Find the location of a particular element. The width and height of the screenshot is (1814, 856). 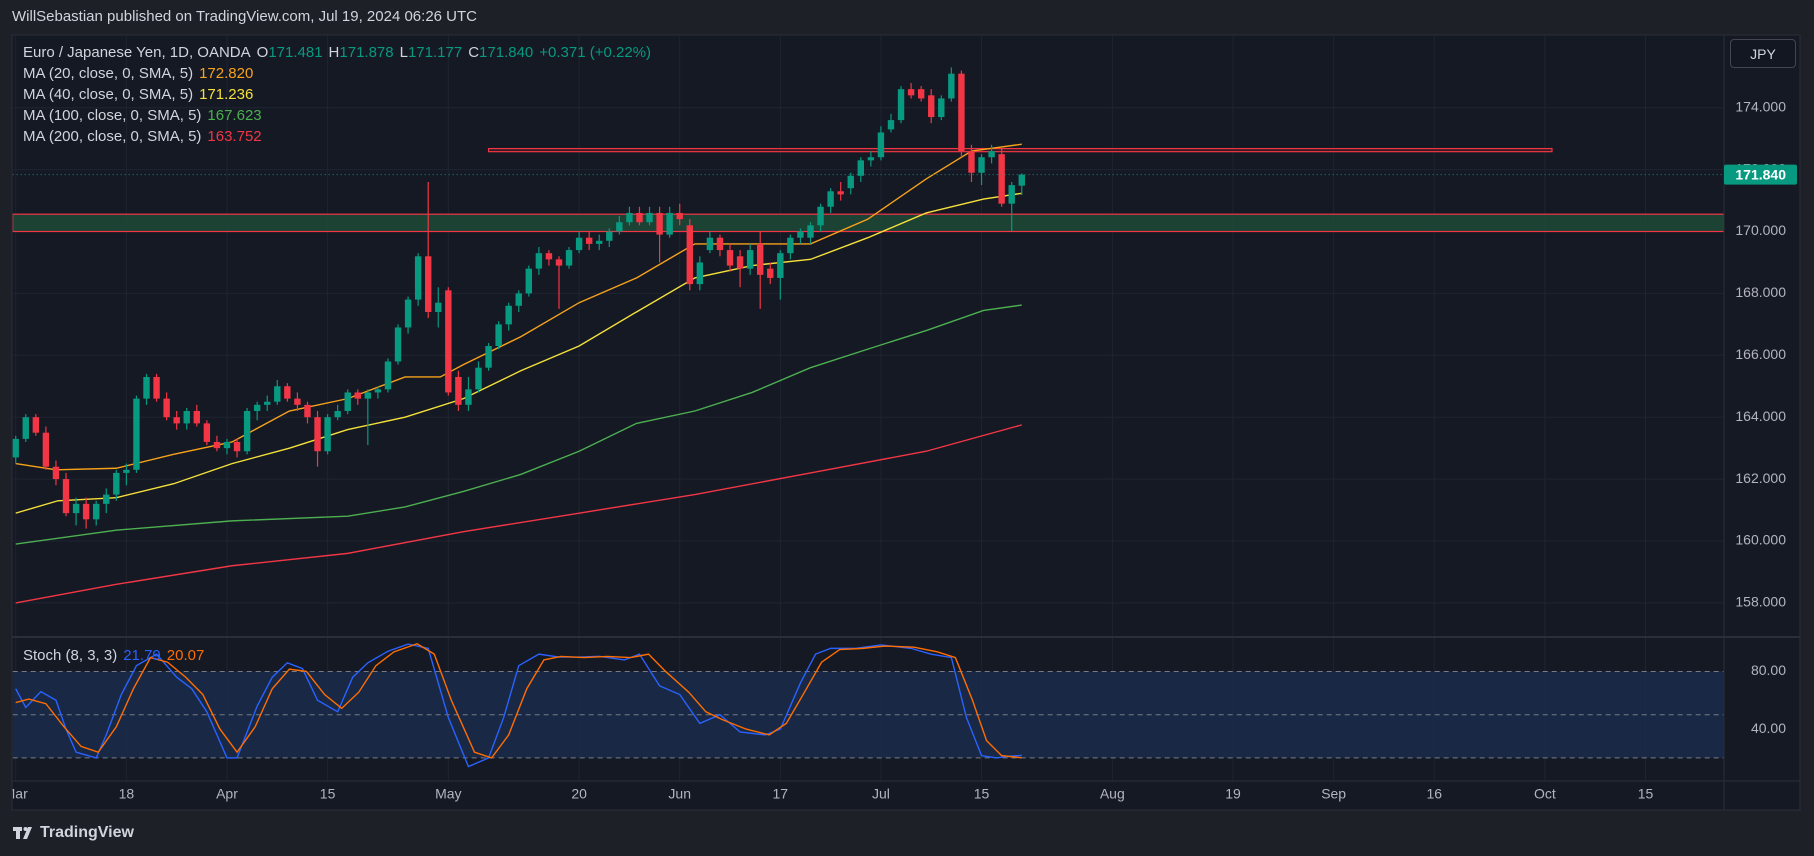

ohlc-value: 171.481 is located at coordinates (295, 52).